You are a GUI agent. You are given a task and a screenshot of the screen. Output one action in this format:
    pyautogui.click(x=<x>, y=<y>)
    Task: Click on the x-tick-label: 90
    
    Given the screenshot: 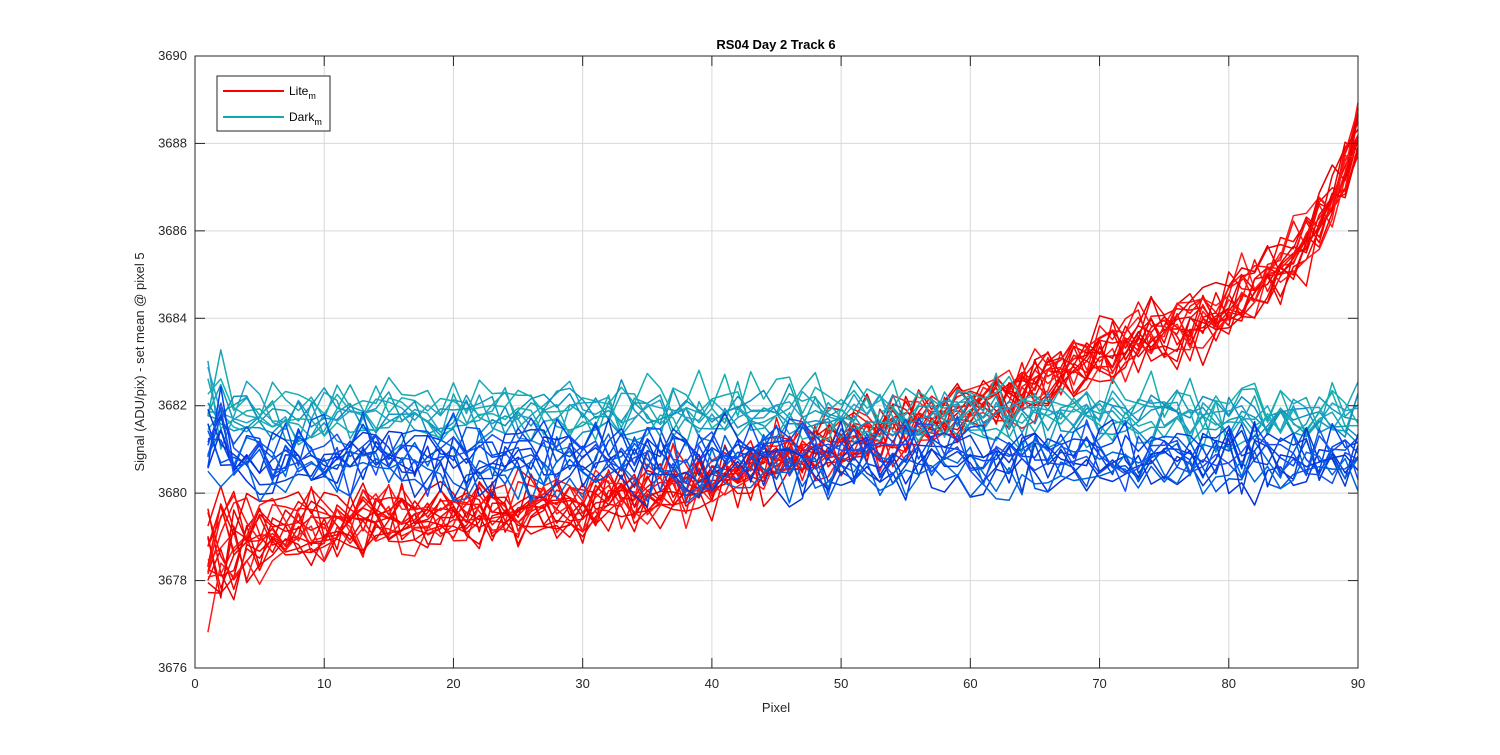 What is the action you would take?
    pyautogui.click(x=1358, y=683)
    